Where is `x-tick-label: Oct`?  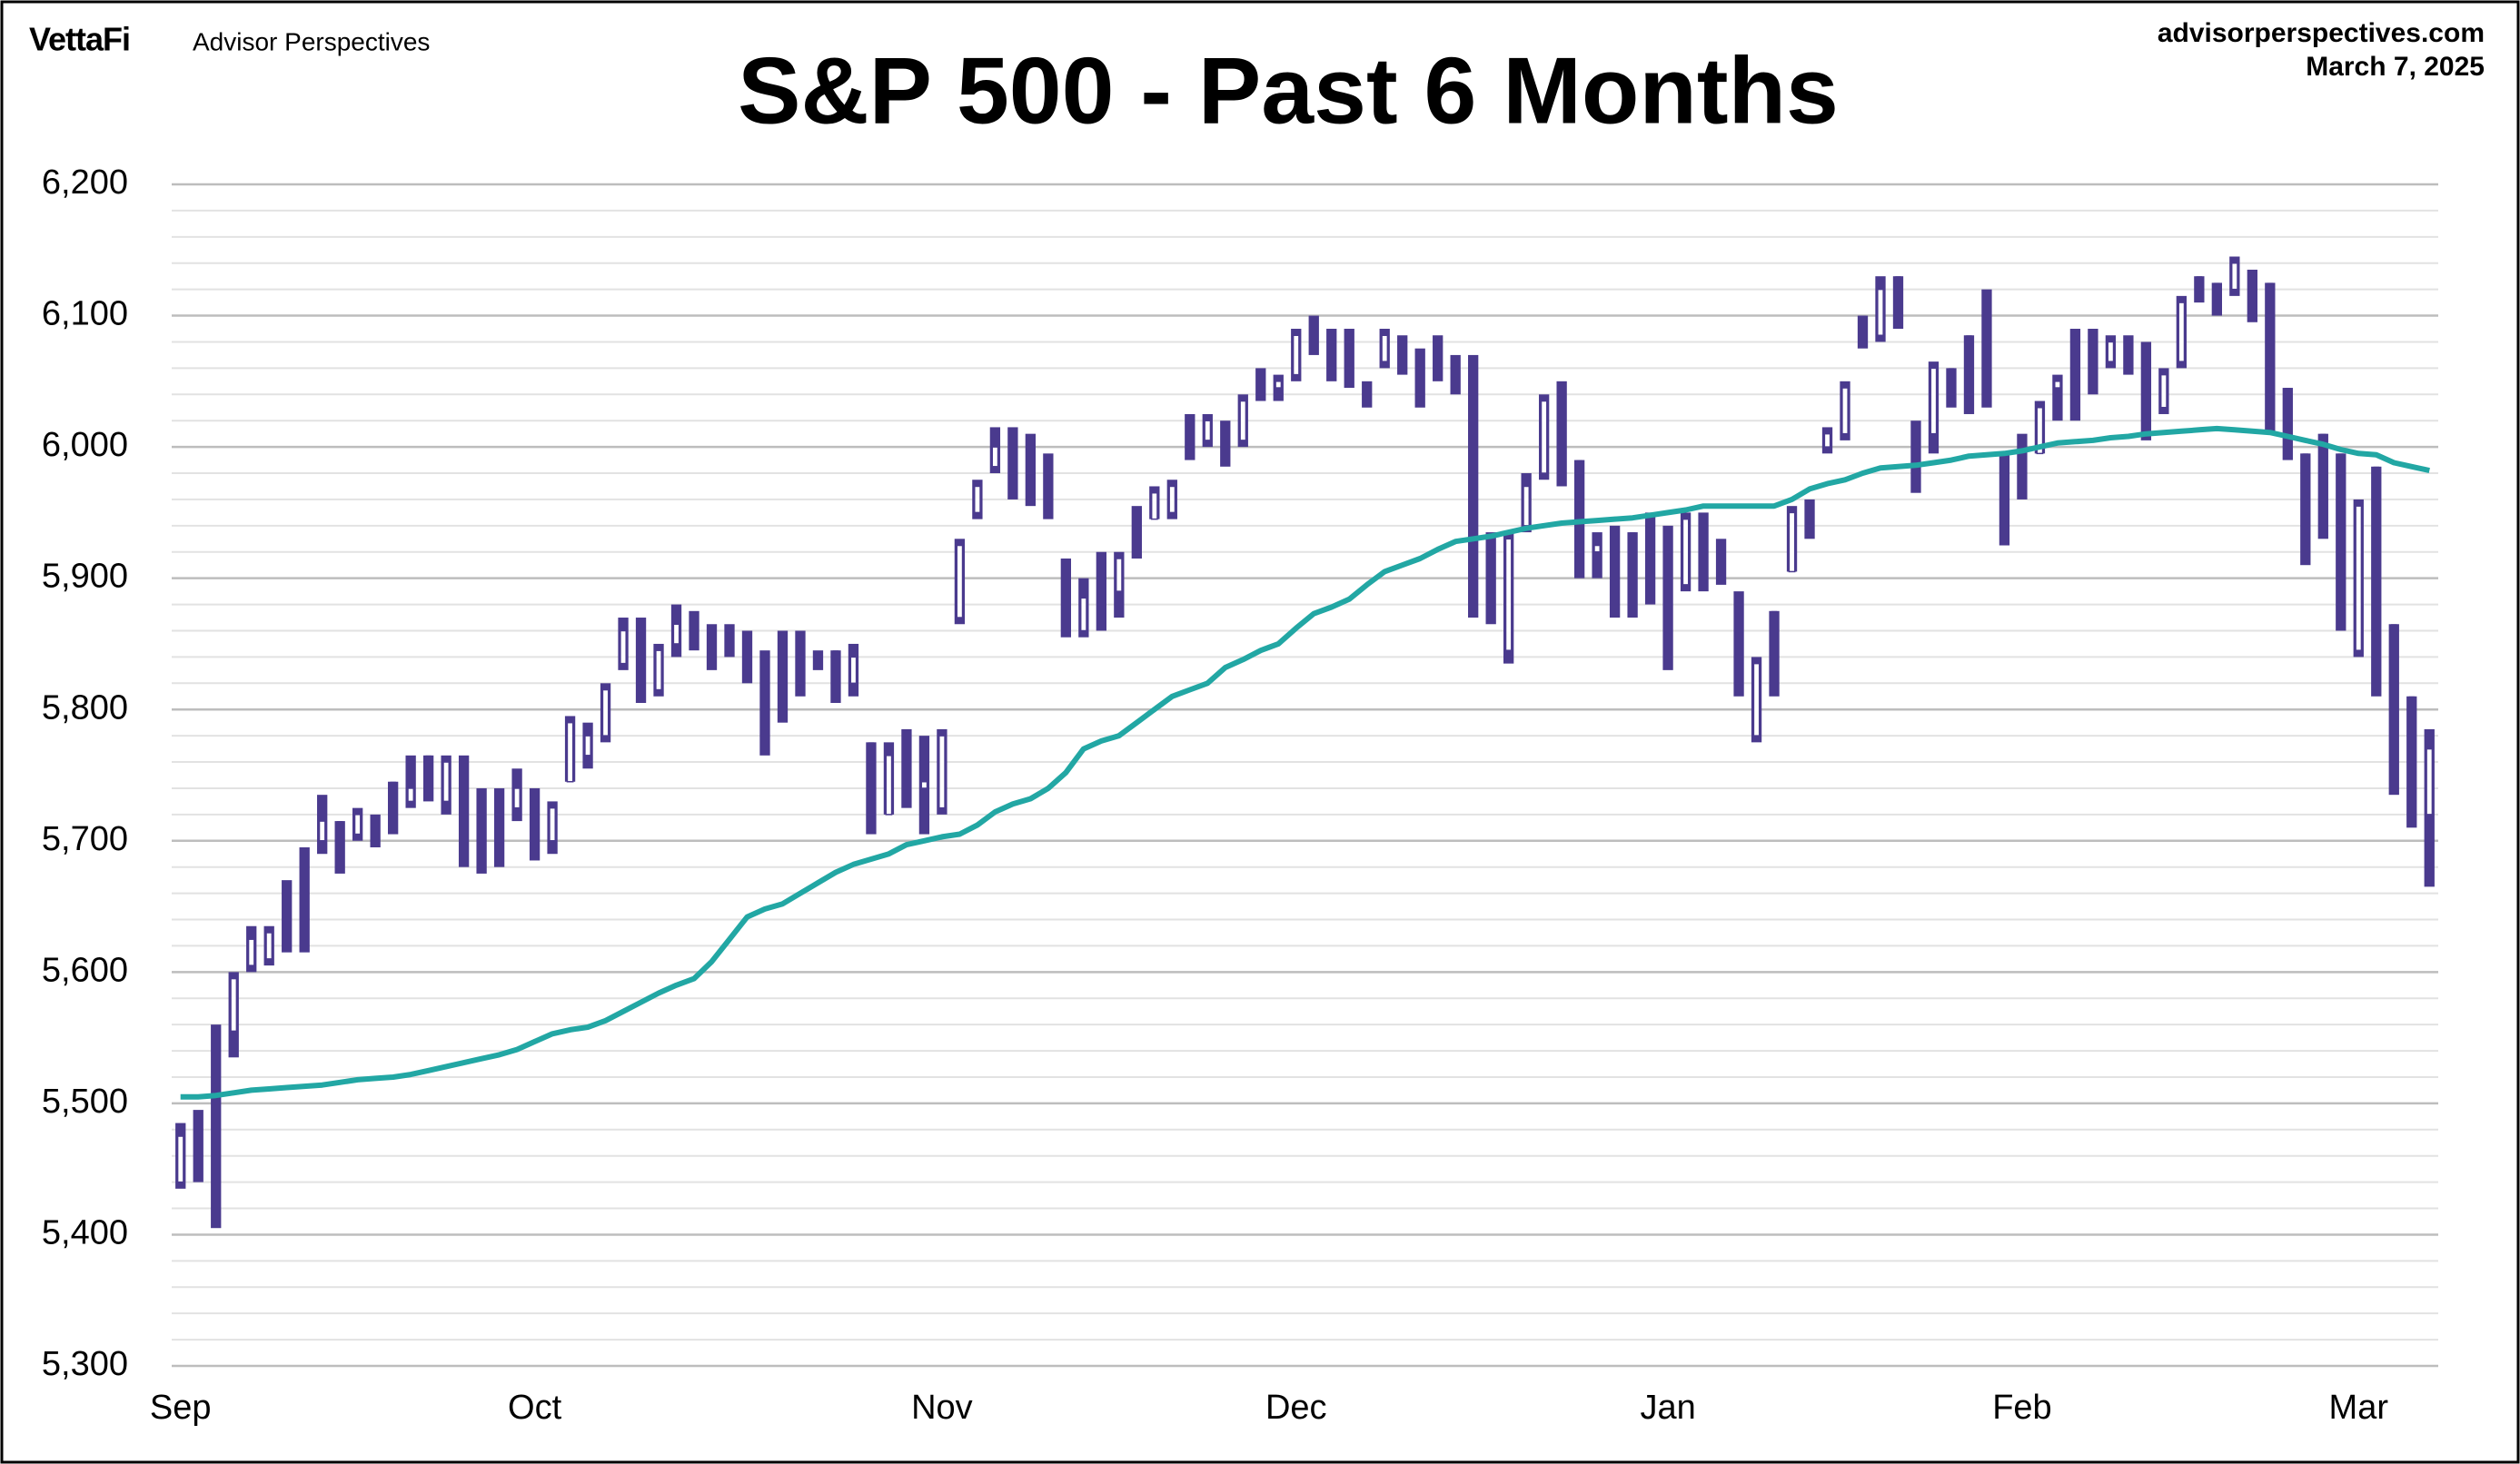
x-tick-label: Oct is located at coordinates (535, 1408).